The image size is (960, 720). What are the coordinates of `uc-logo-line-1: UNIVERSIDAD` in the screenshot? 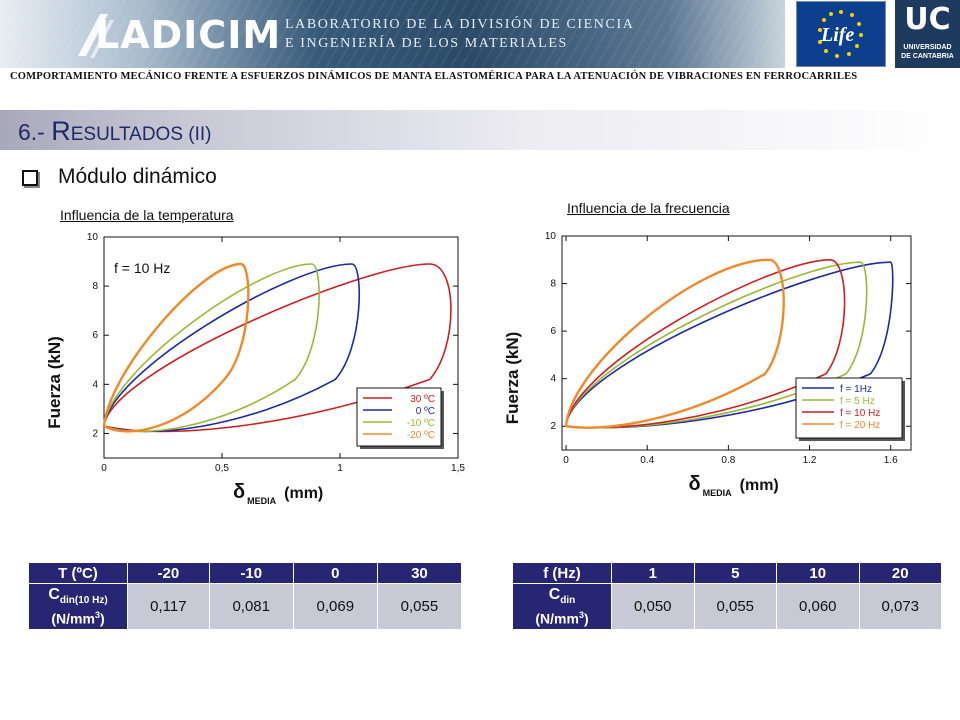 It's located at (927, 47).